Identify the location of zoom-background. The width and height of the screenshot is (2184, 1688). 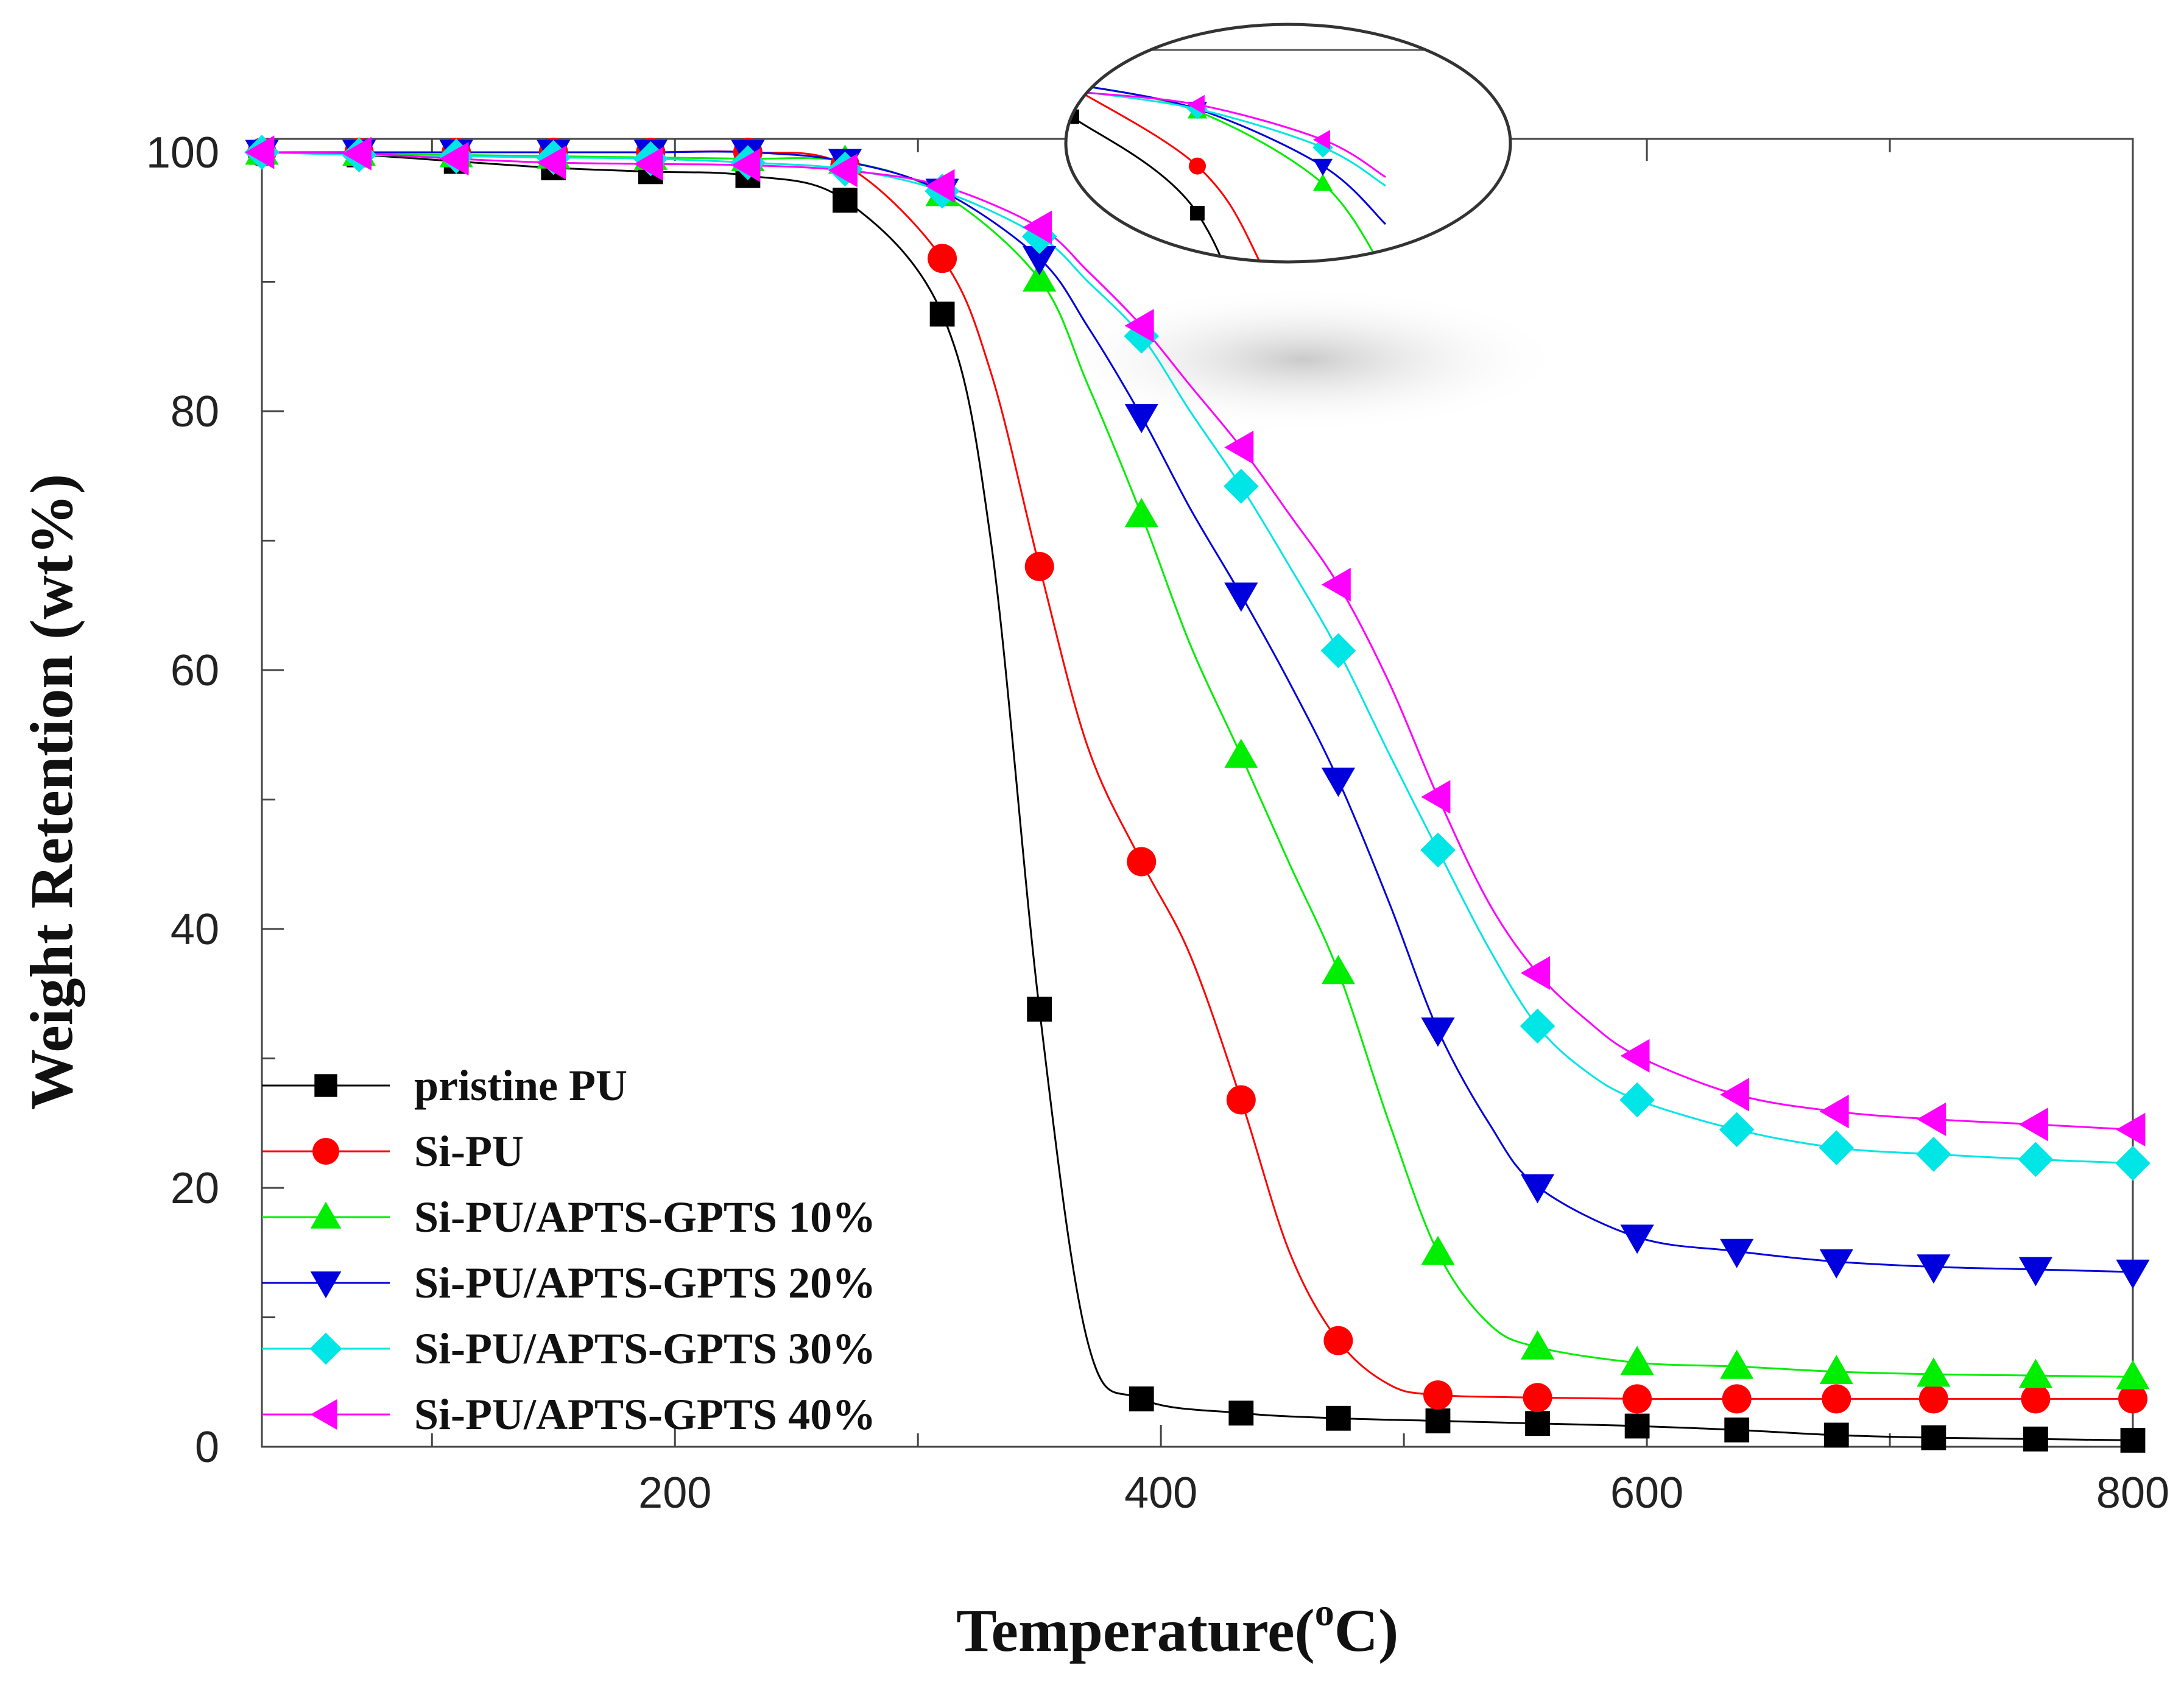
(1288, 143).